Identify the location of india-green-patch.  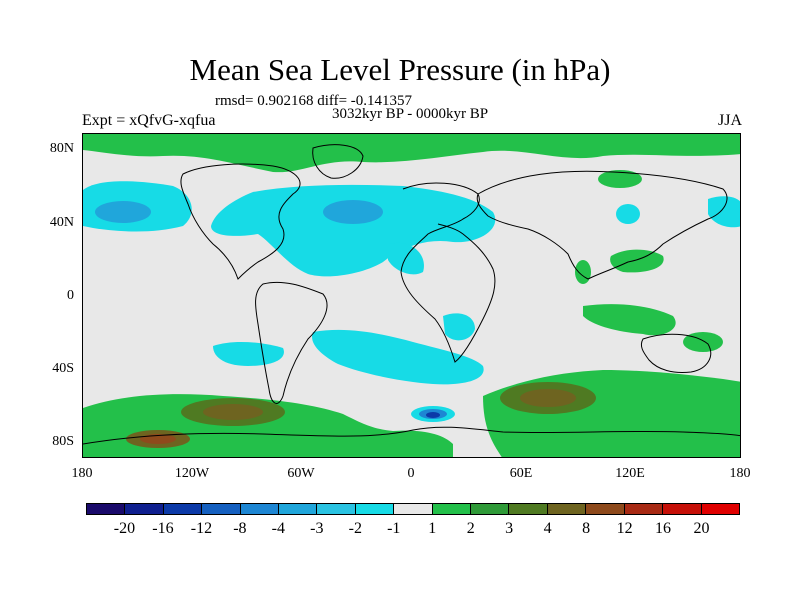
(583, 272).